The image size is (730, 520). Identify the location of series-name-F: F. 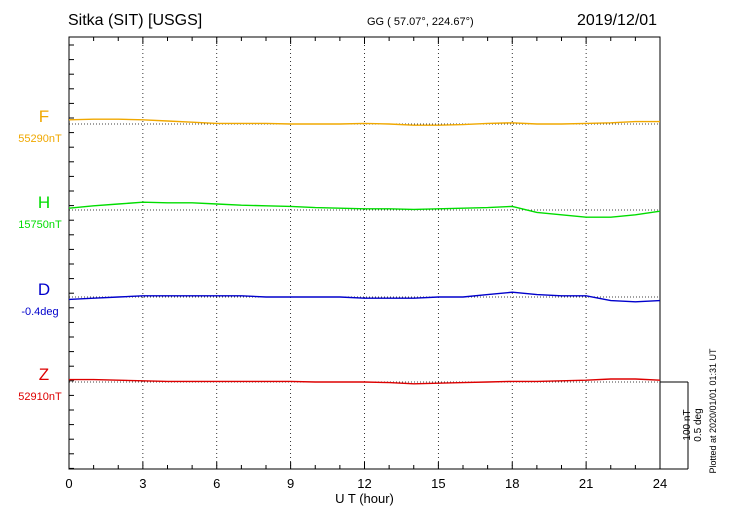
(44, 116).